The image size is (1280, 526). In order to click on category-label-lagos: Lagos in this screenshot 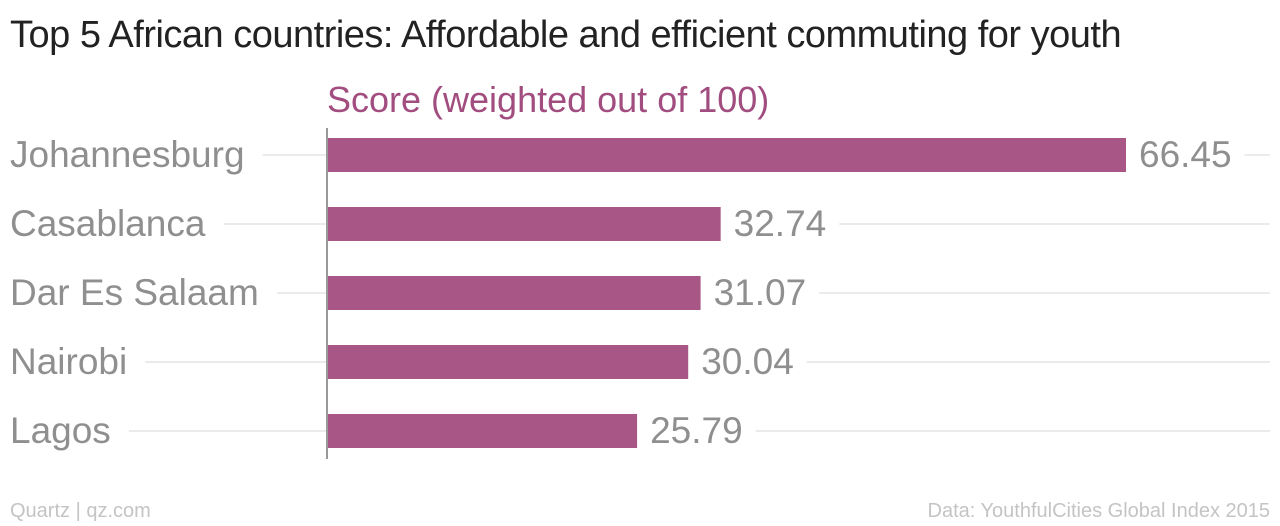, I will do `click(60, 430)`.